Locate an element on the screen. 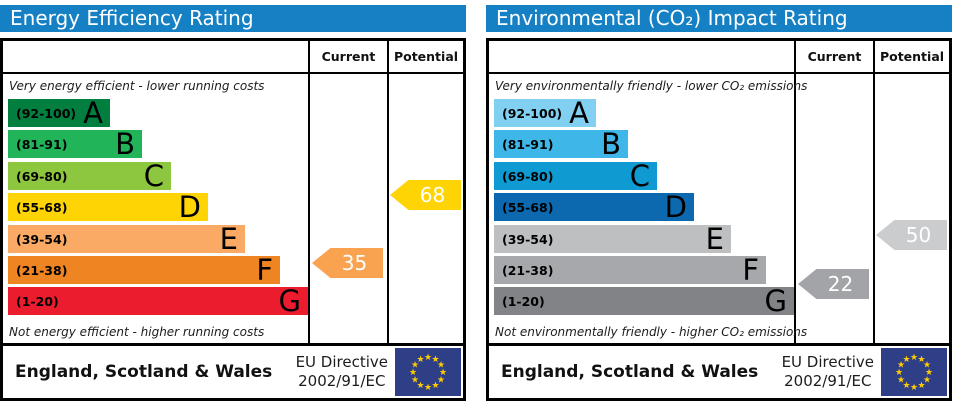  potential-rating-value: 50 is located at coordinates (918, 235).